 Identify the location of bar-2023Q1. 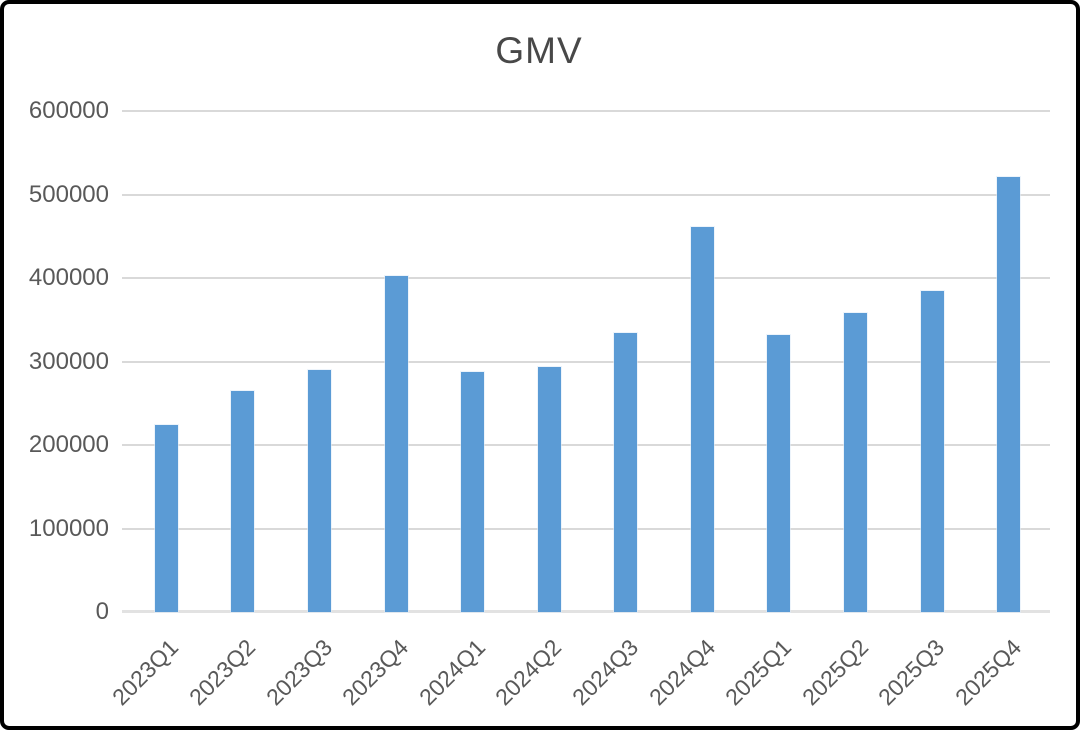
(166, 518).